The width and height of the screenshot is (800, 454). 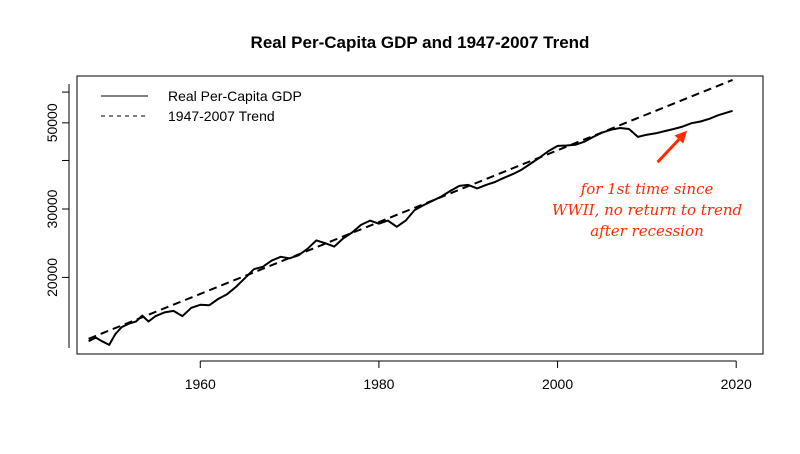 I want to click on annotation-text-line: for 1st time since, so click(x=647, y=189).